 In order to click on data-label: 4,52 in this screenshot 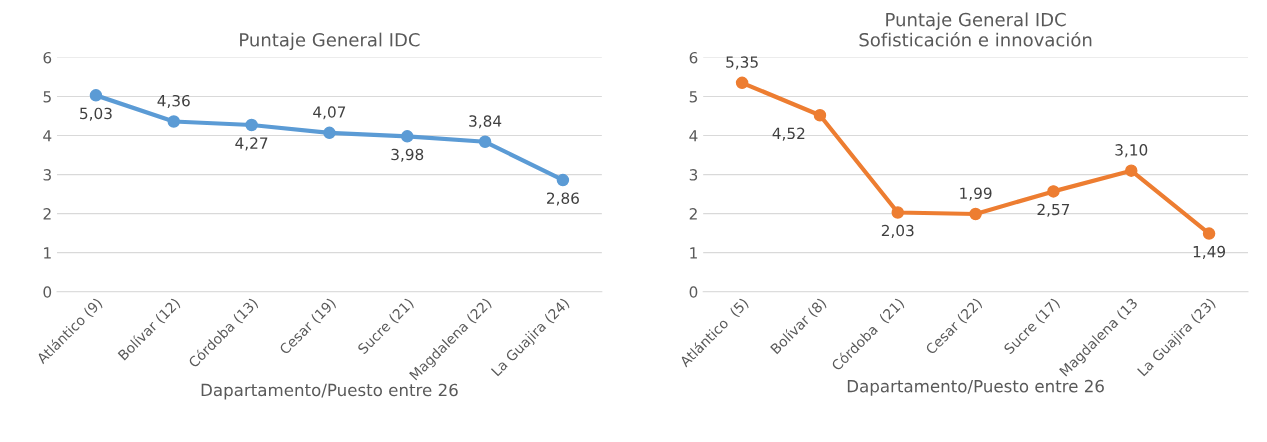, I will do `click(788, 134)`.